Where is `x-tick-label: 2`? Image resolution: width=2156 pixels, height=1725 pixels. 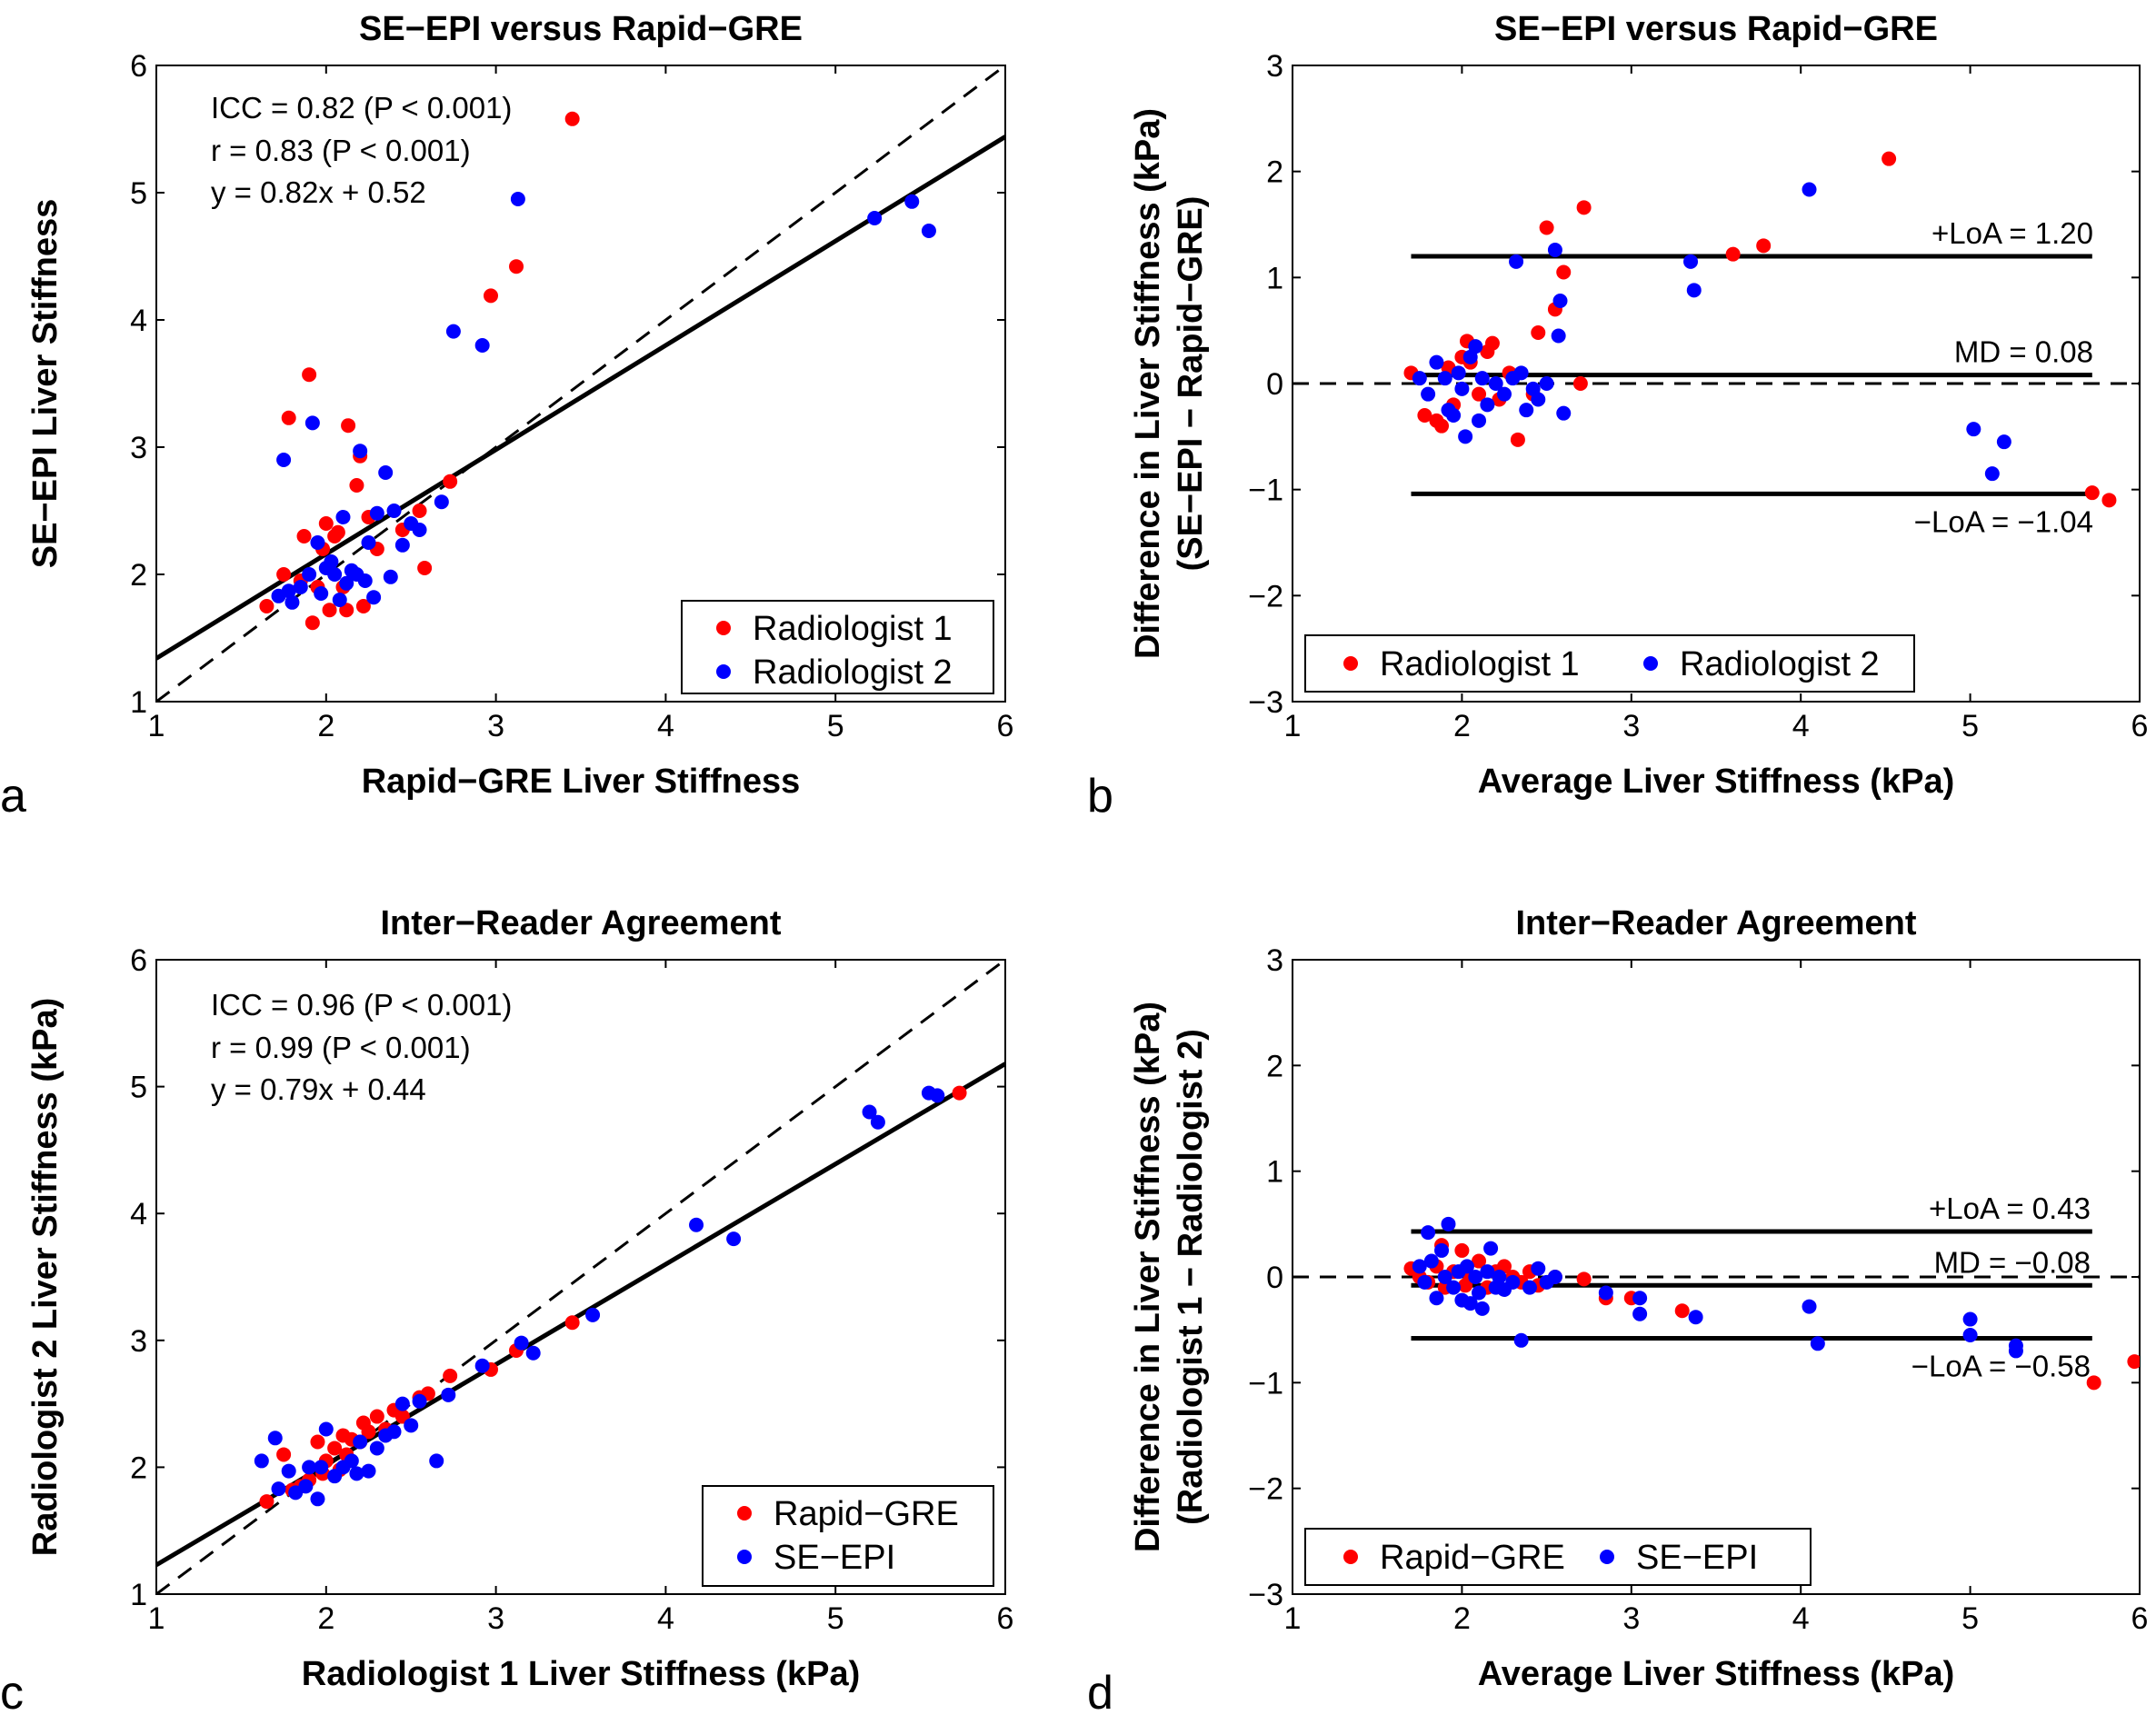 x-tick-label: 2 is located at coordinates (325, 1618).